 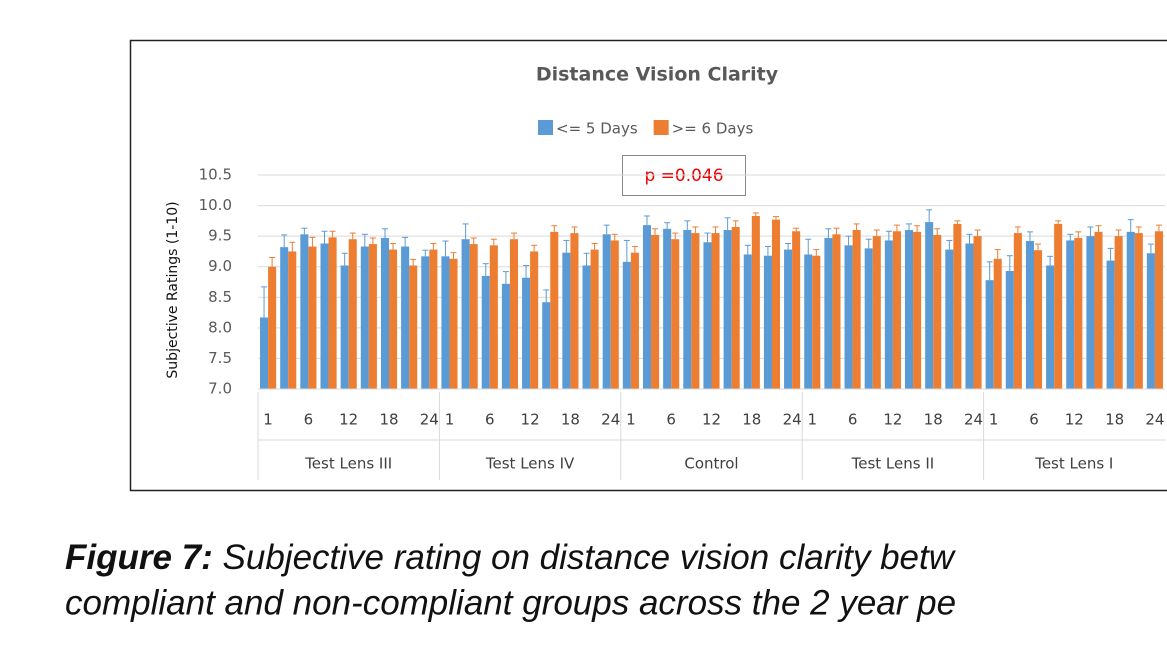 I want to click on legend-label: >= 6 Days, so click(x=713, y=129).